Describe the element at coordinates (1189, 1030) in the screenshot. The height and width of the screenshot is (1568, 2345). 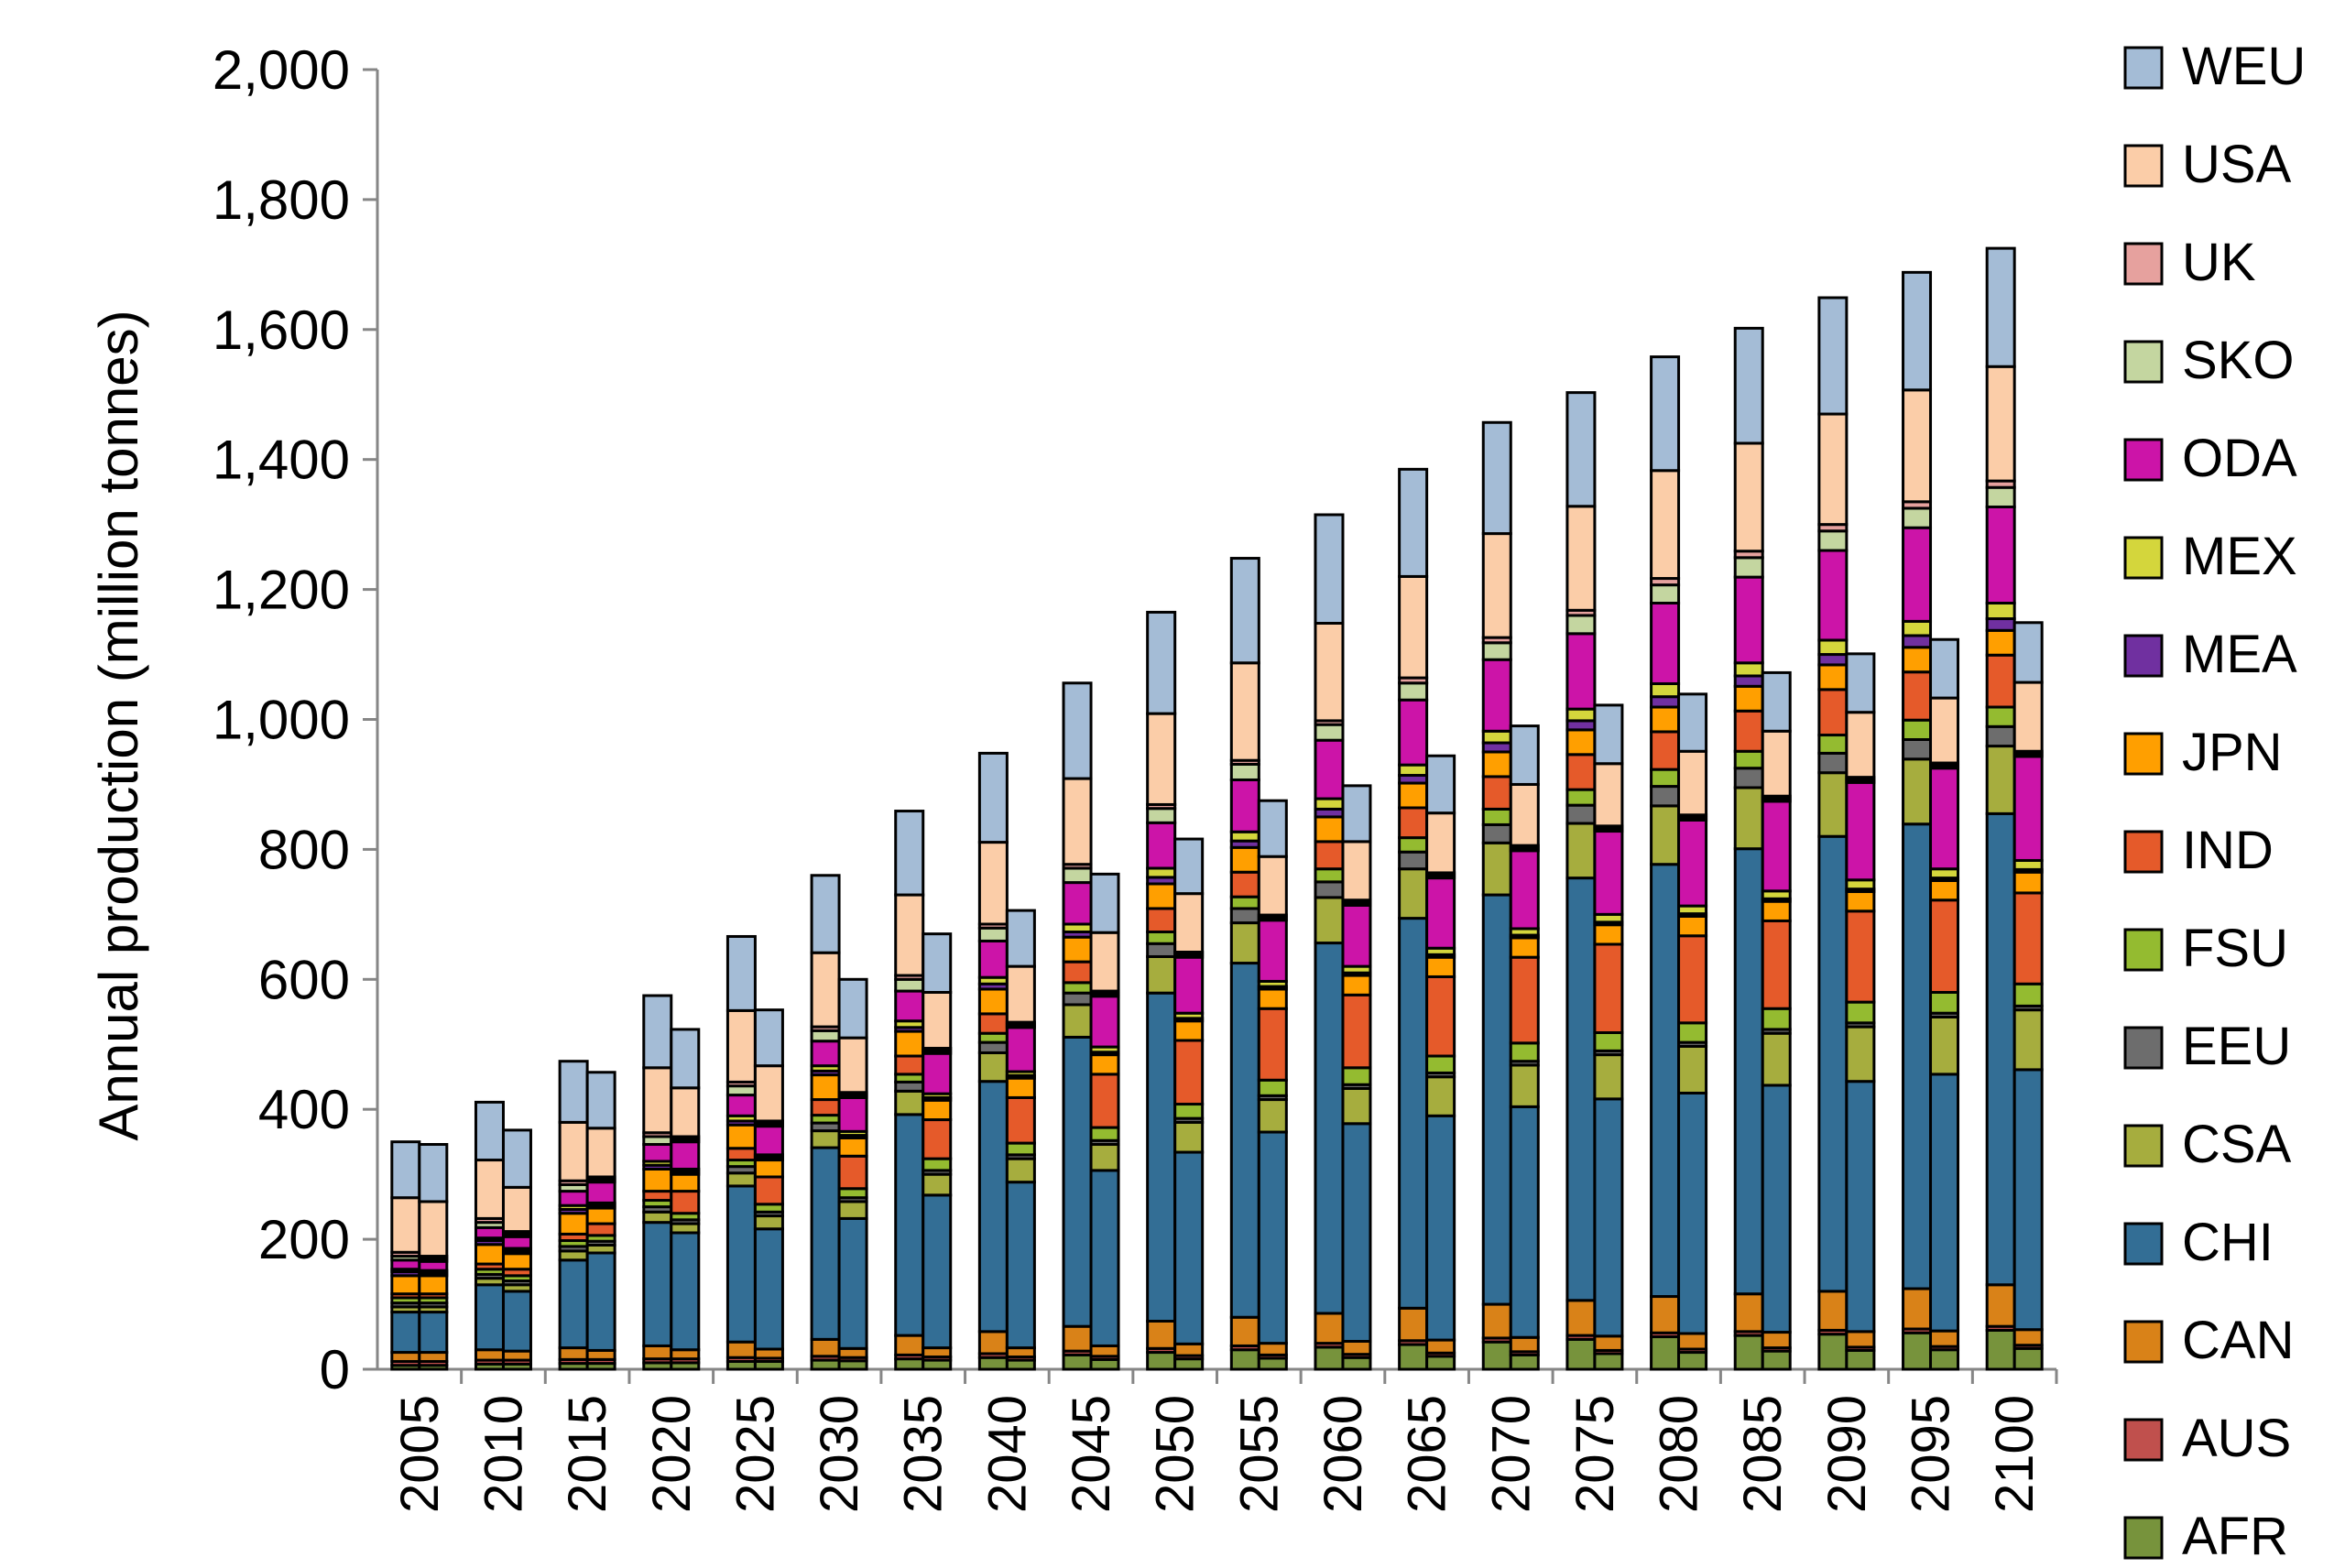
I see `bar-segment-jpn-2050-b` at that location.